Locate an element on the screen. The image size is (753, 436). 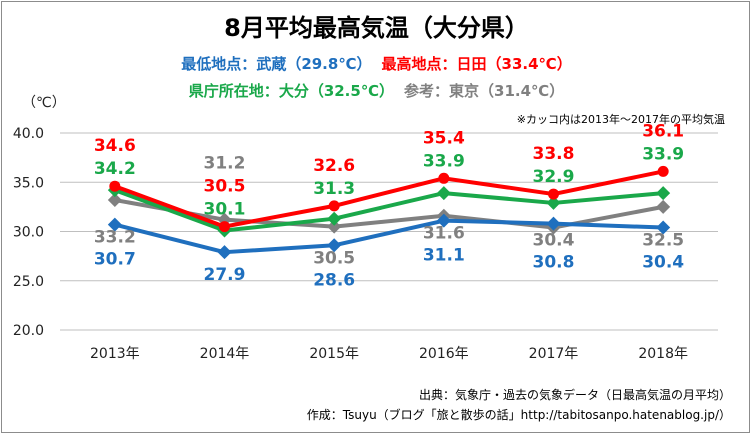
data-label-tokyo: 32.5 is located at coordinates (663, 241).